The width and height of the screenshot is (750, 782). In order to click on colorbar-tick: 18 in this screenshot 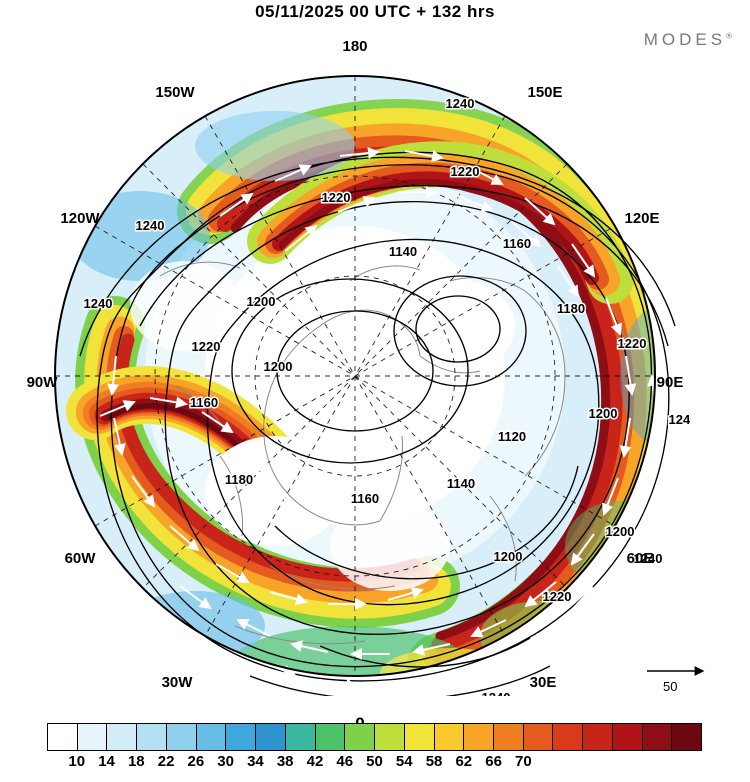, I will do `click(136, 761)`.